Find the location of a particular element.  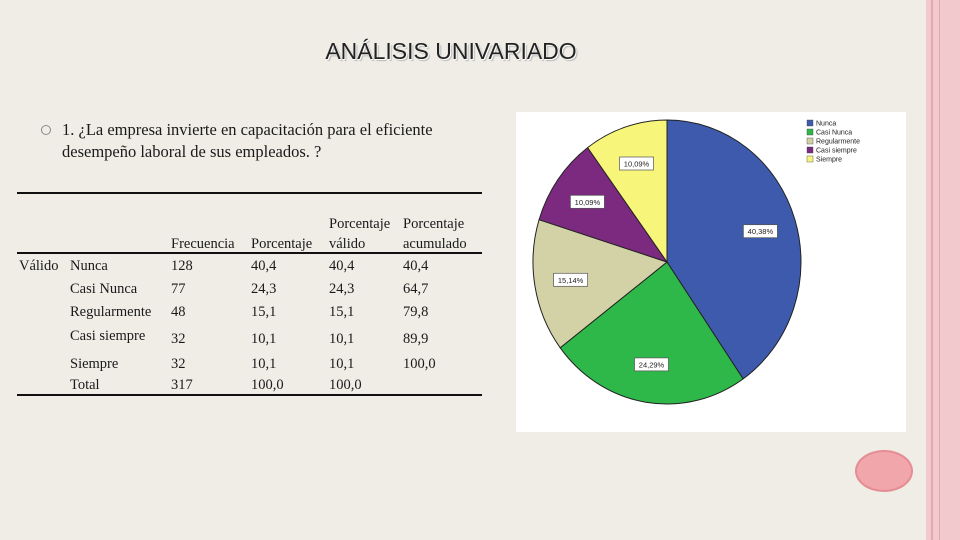

header-valid-percent-line1: Porcentaje is located at coordinates (360, 224).